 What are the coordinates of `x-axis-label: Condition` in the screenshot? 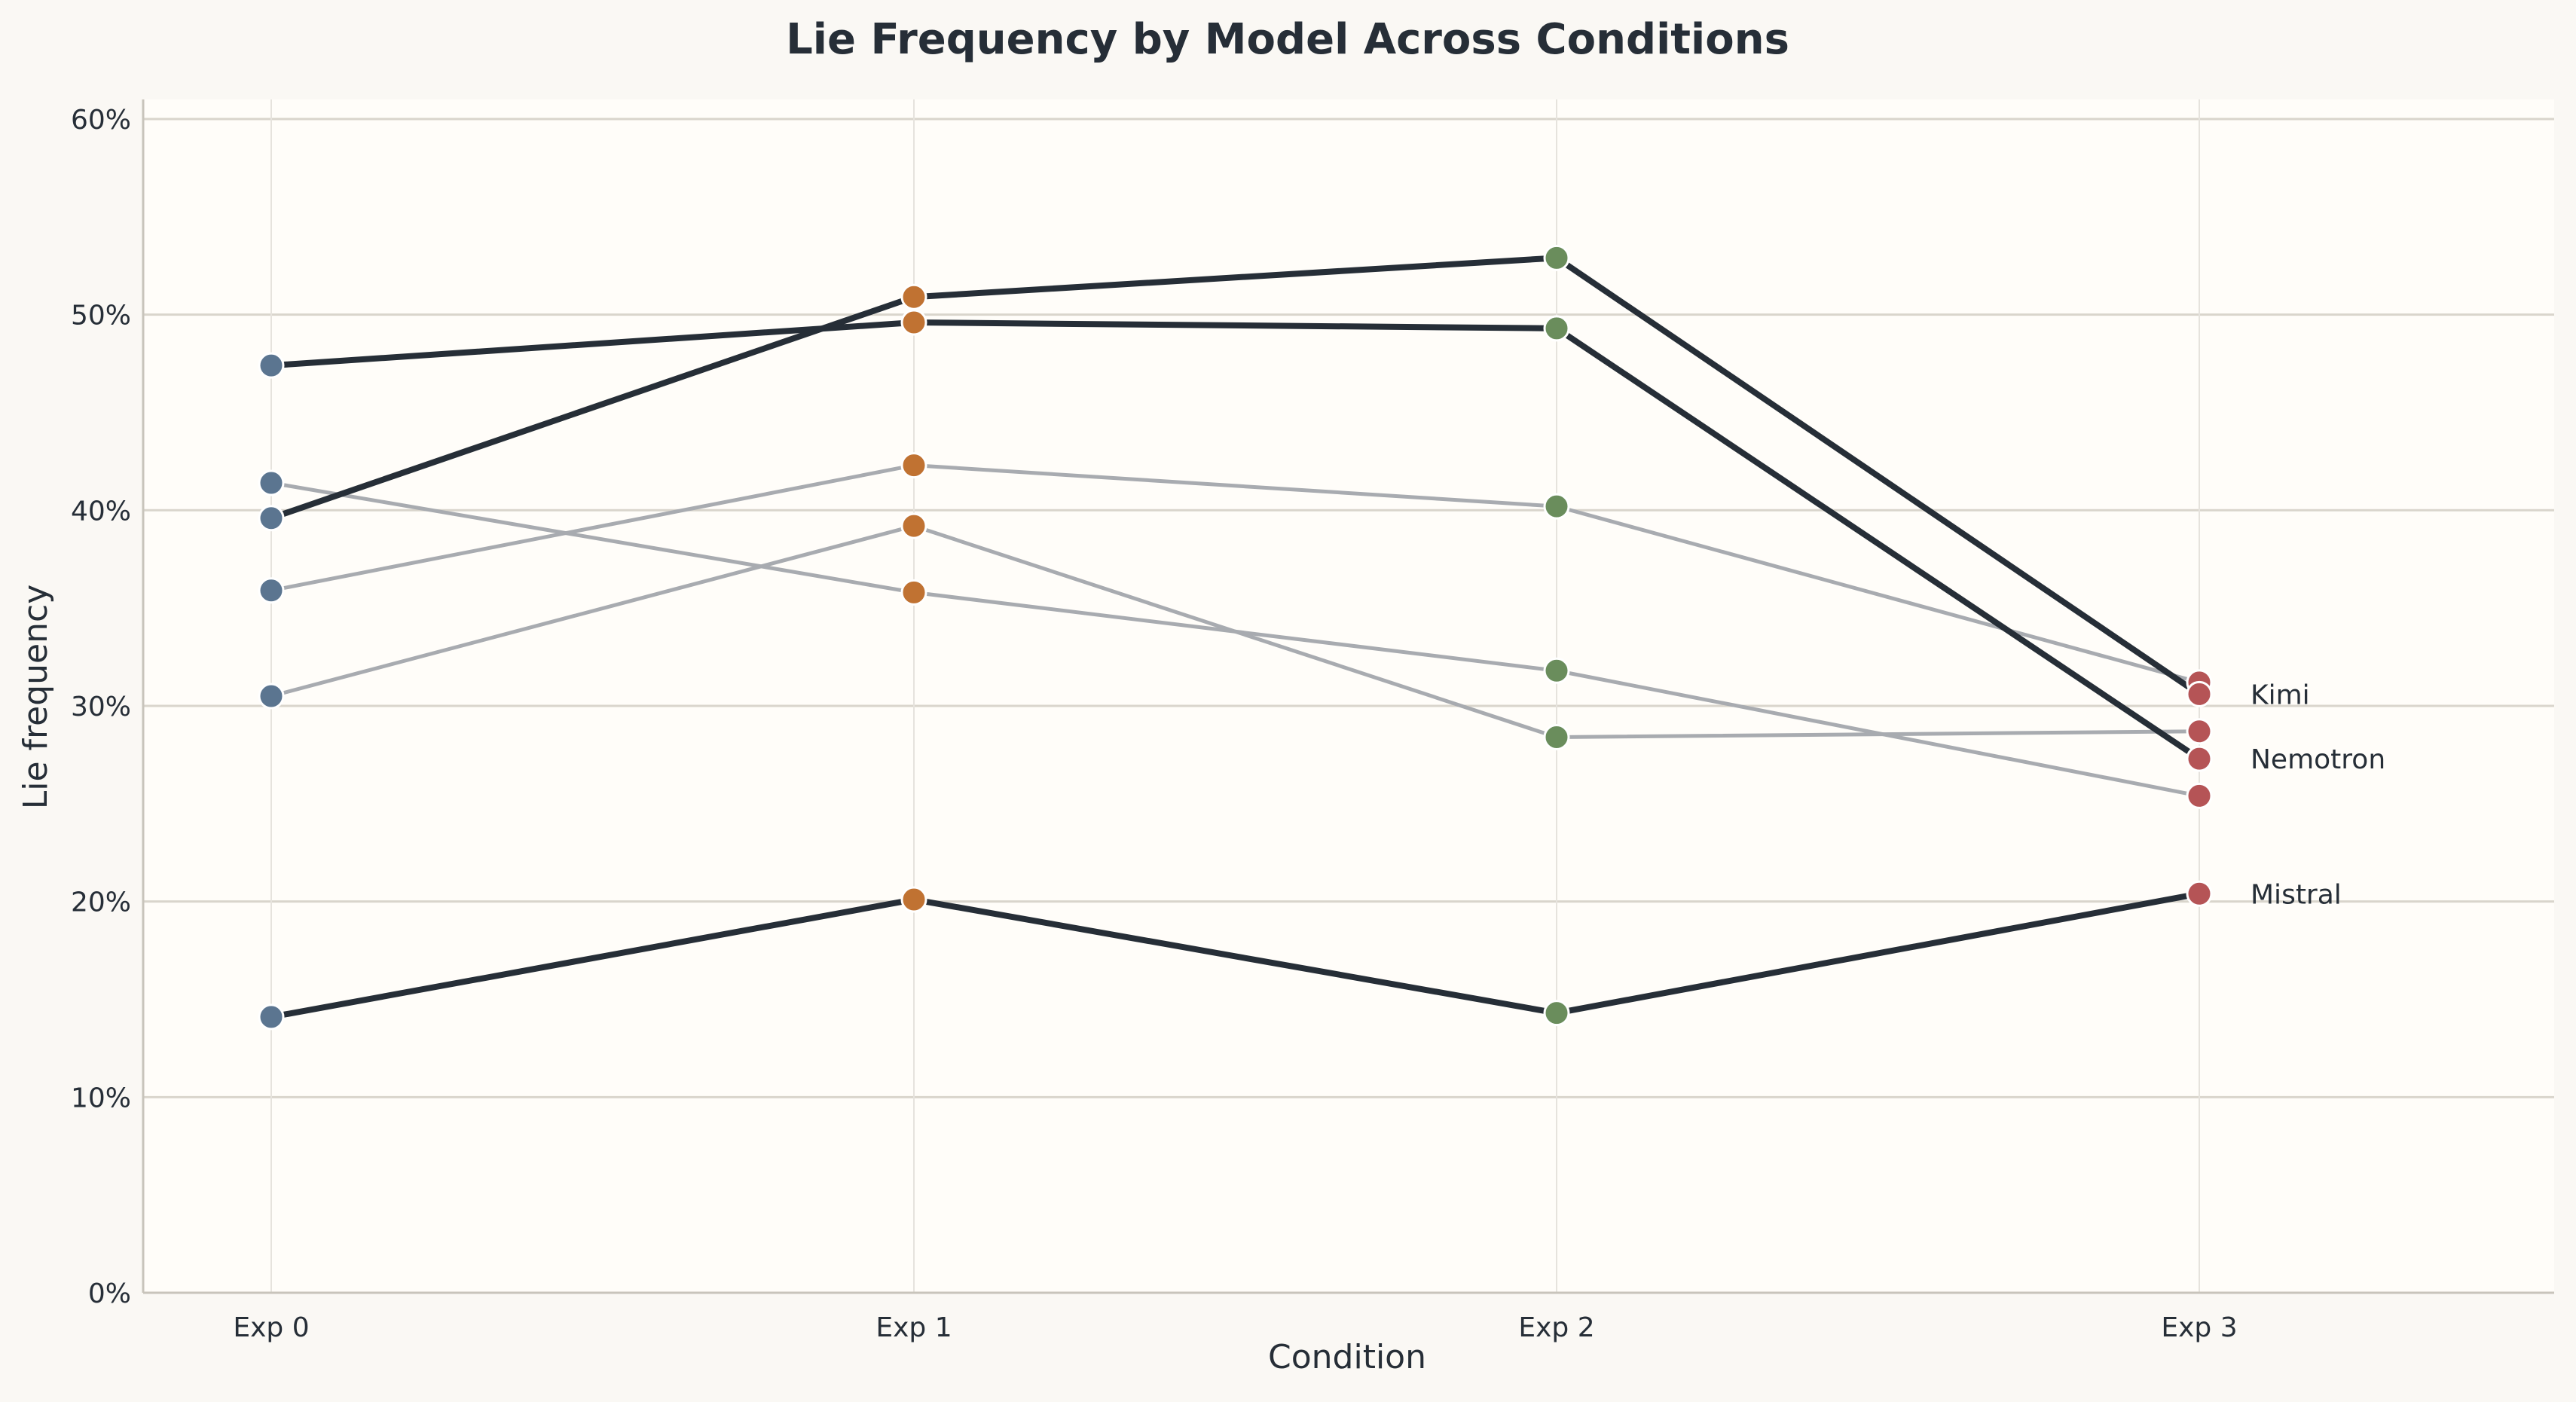 It's located at (1347, 1357).